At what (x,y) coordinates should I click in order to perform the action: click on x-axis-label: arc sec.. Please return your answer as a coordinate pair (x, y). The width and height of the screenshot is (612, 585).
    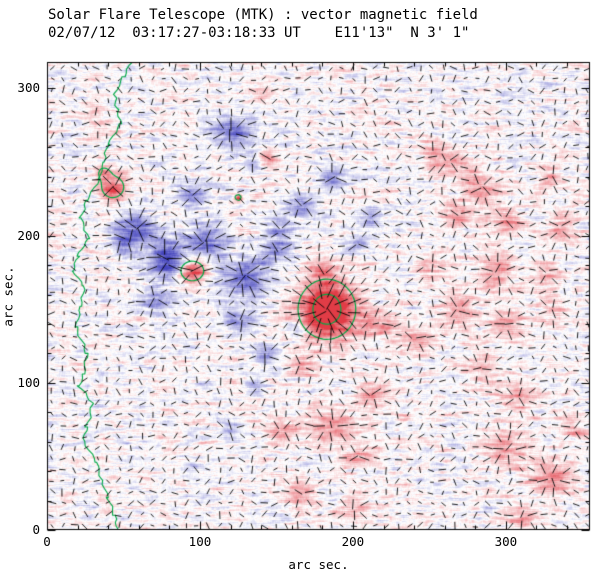
    Looking at the image, I should click on (318, 564).